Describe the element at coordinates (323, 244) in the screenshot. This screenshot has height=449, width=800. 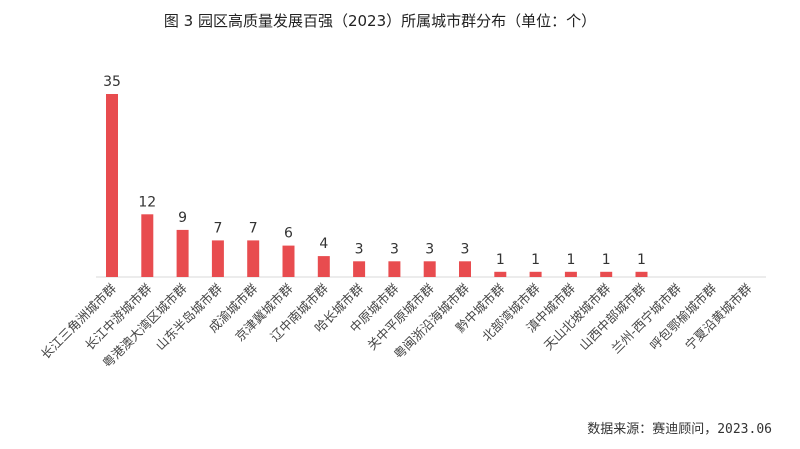
I see `bar-value-label: 4` at that location.